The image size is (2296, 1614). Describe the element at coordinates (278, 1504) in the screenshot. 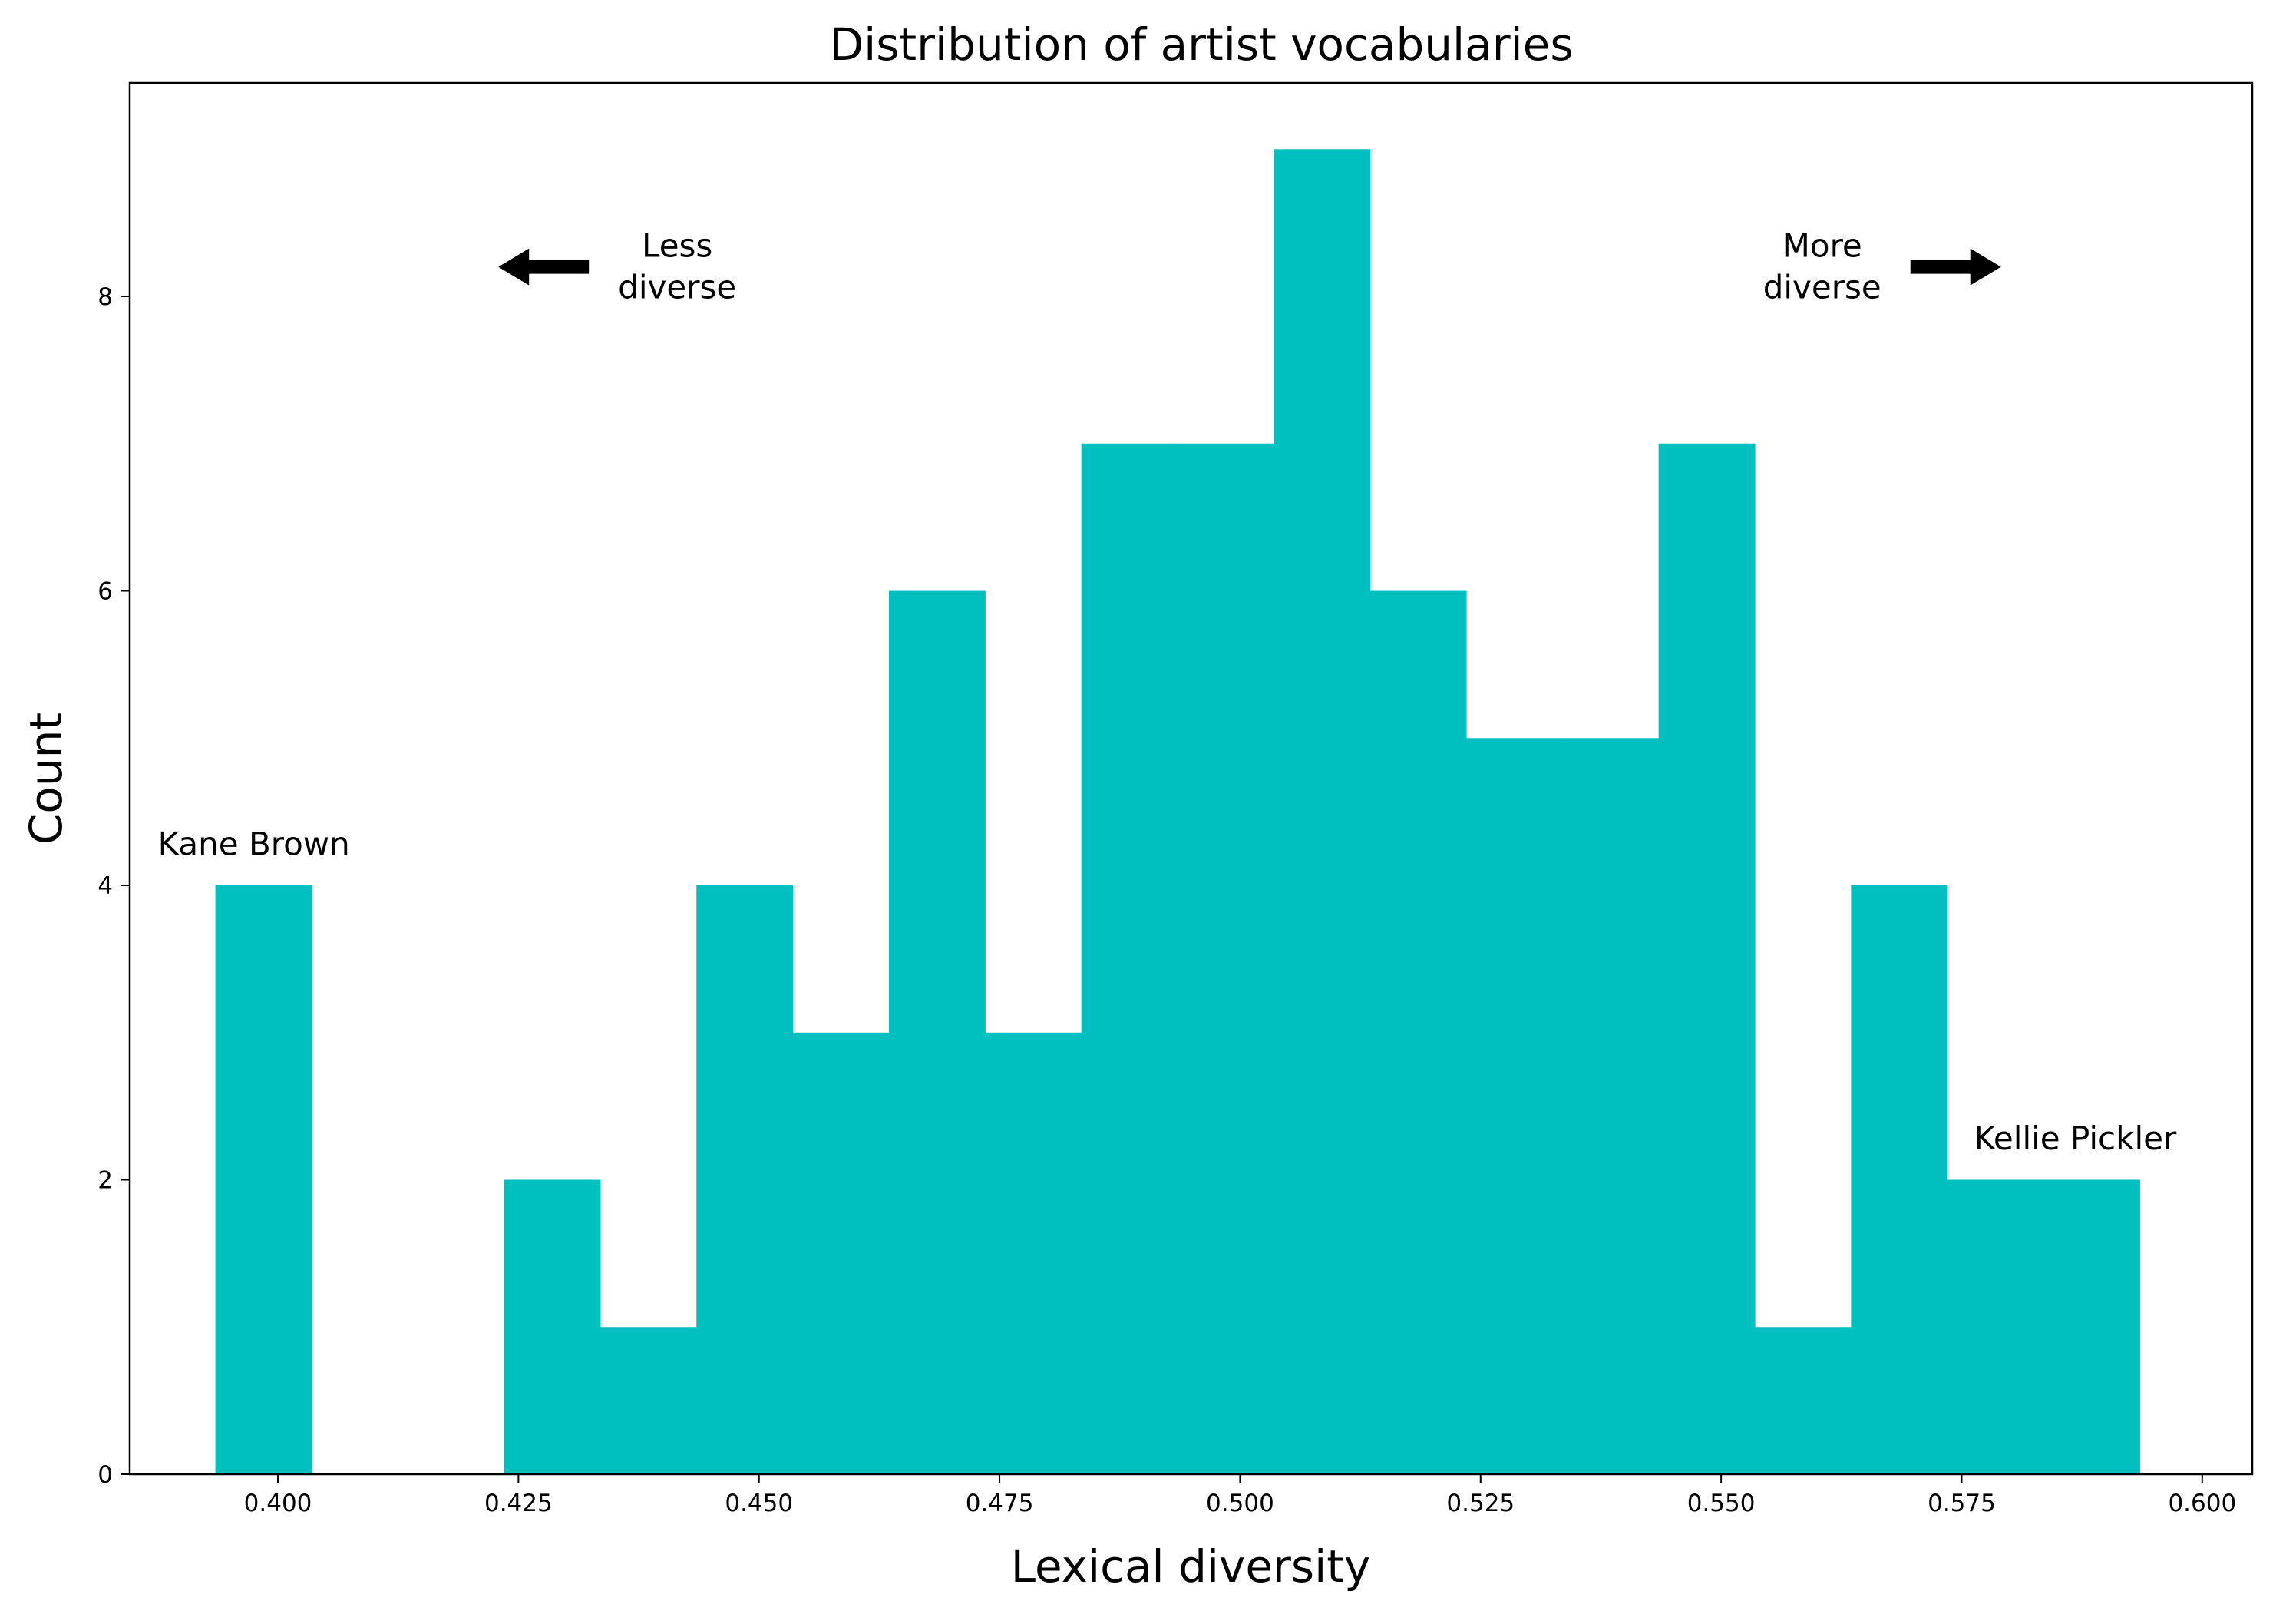

I see `x-tick-label: 0.400` at that location.